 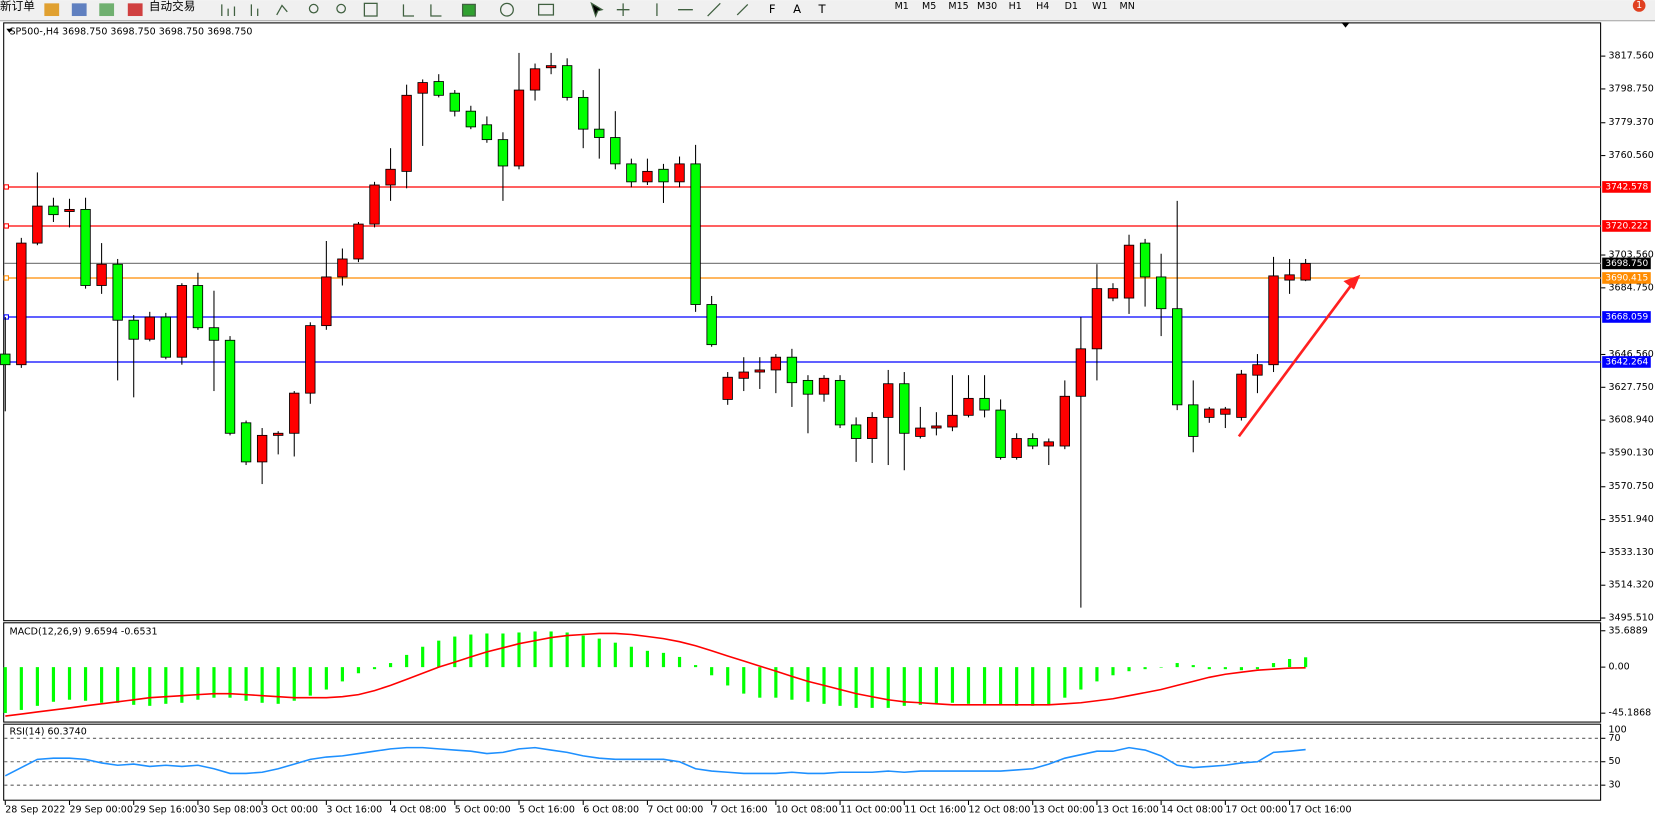 What do you see at coordinates (1628, 630) in the screenshot?
I see `y-tick-label: 35.6889` at bounding box center [1628, 630].